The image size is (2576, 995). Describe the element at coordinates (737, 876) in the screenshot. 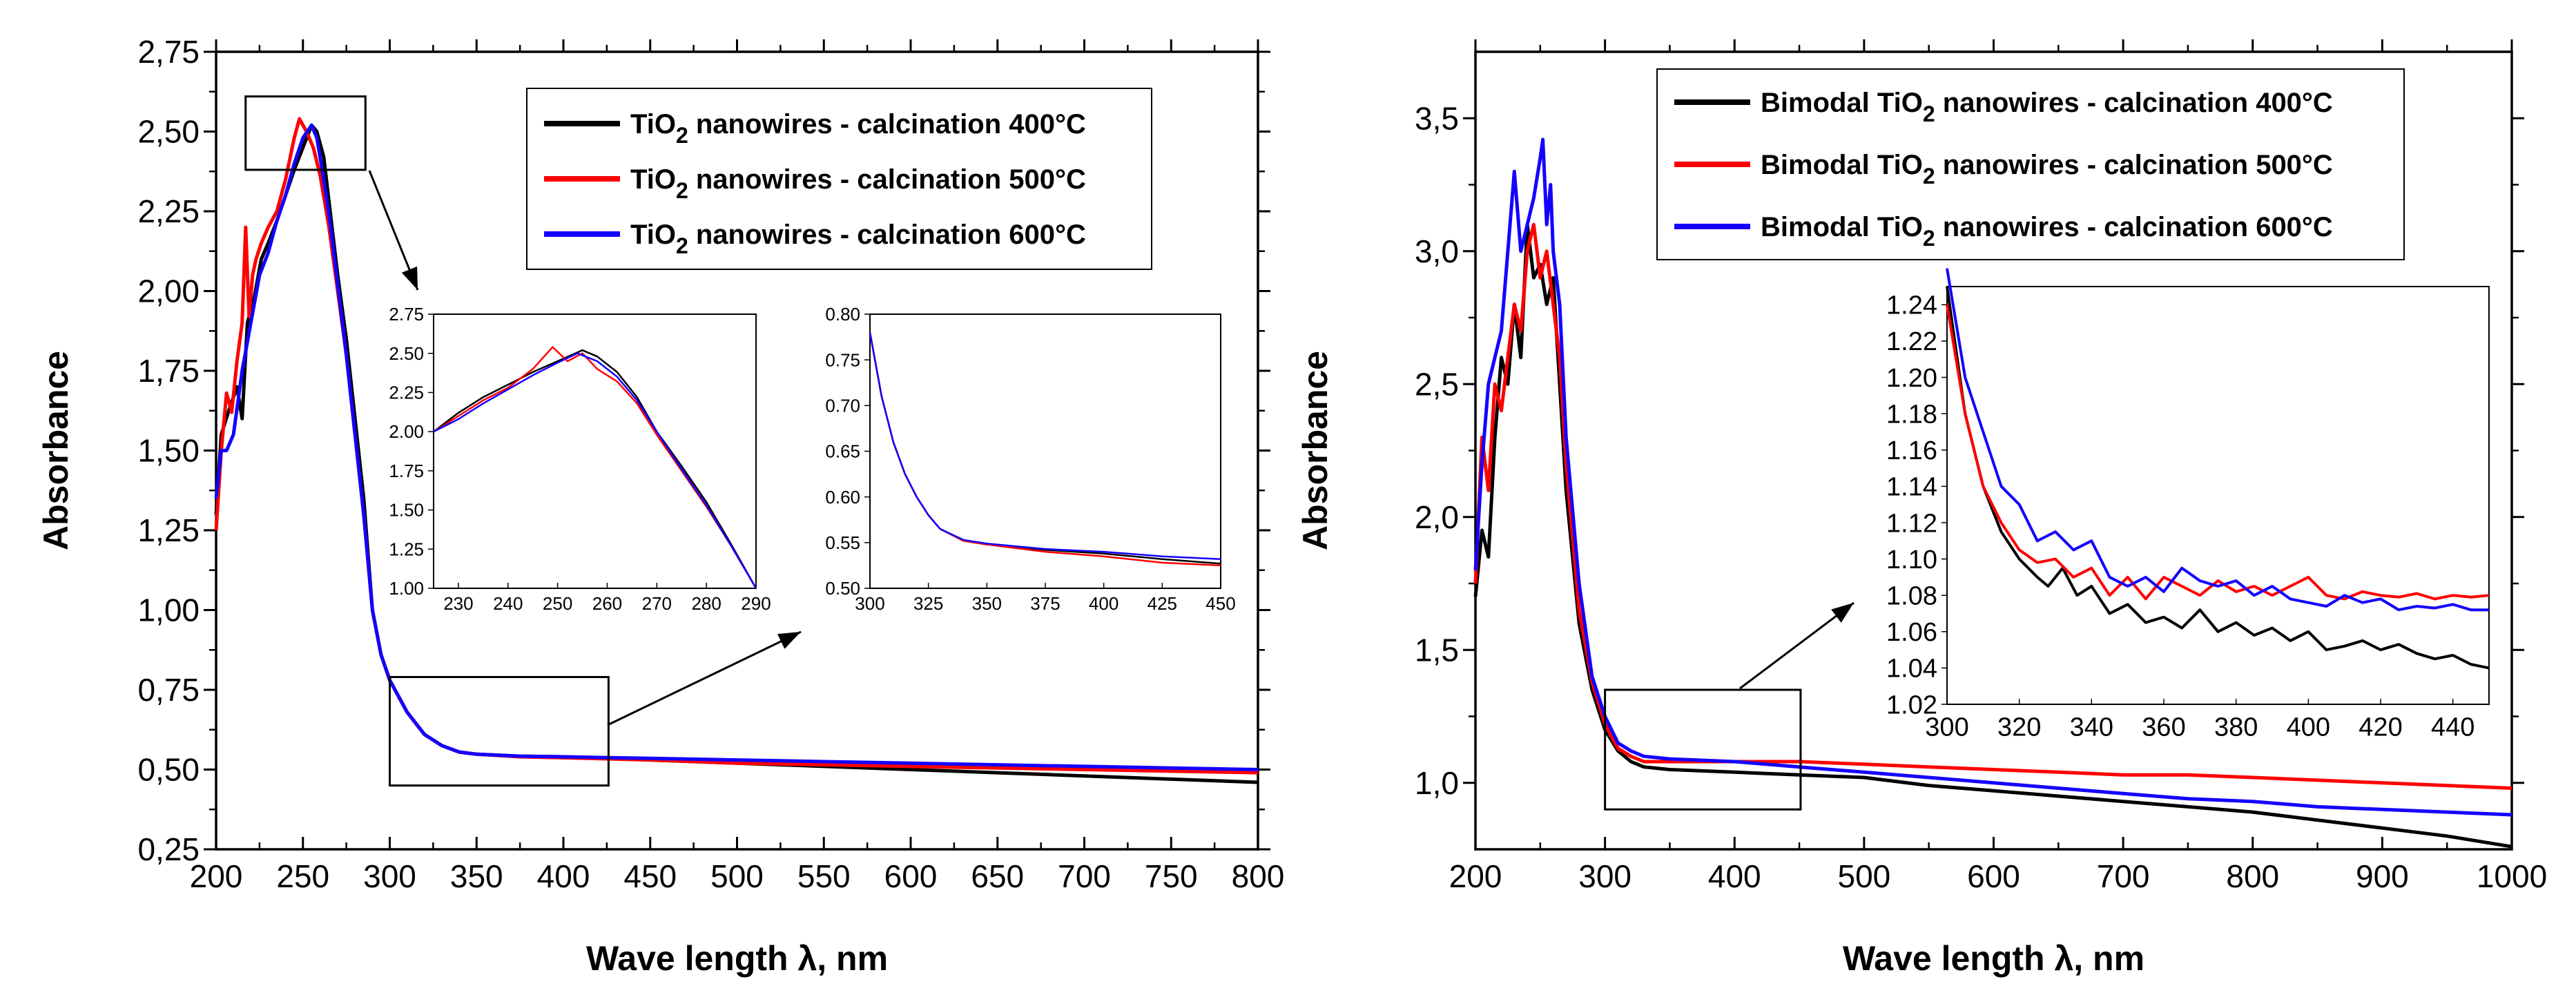

I see `x-tick-label: 500` at that location.